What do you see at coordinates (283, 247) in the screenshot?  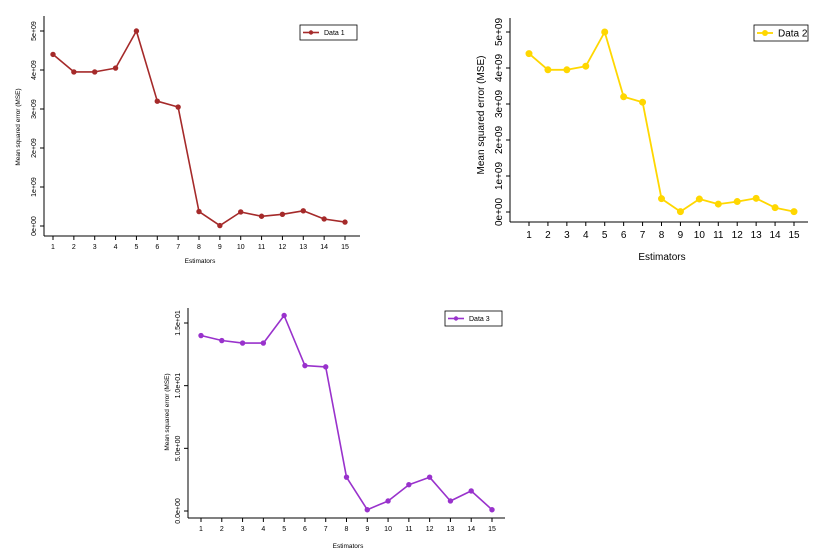 I see `x-tick-label: 12` at bounding box center [283, 247].